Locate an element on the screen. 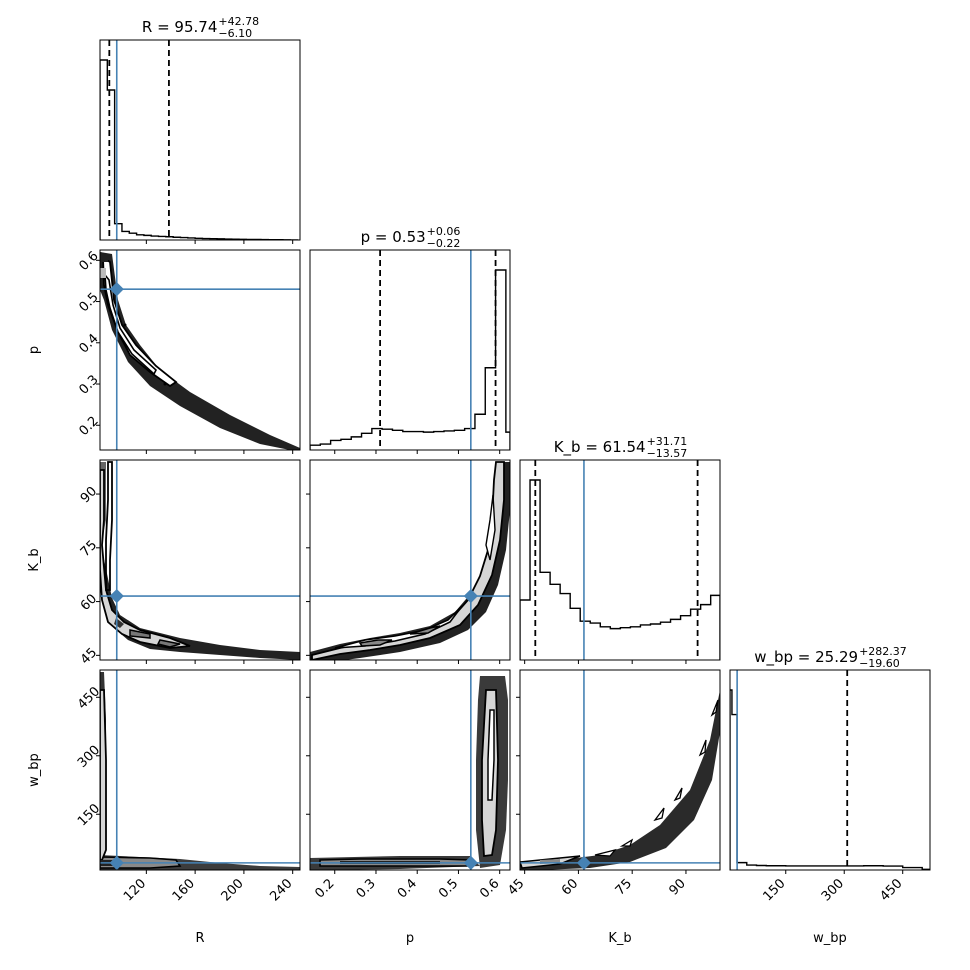 This screenshot has height=970, width=970. x-tick-label-p-2: 0.4 is located at coordinates (407, 888).